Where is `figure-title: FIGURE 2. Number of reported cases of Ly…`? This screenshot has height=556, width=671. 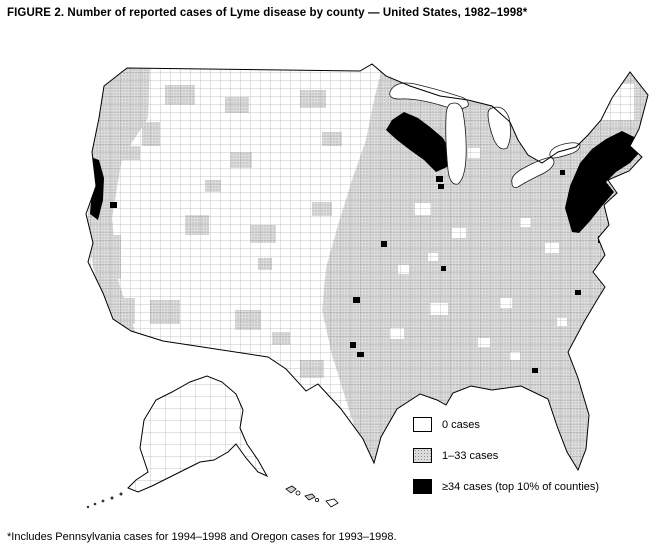 figure-title: FIGURE 2. Number of reported cases of Ly… is located at coordinates (267, 13).